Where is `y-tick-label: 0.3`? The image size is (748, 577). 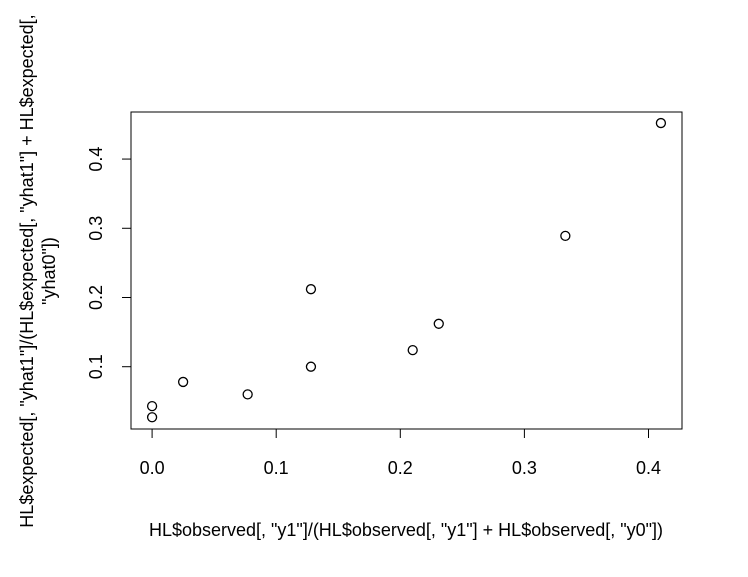
y-tick-label: 0.3 is located at coordinates (96, 228).